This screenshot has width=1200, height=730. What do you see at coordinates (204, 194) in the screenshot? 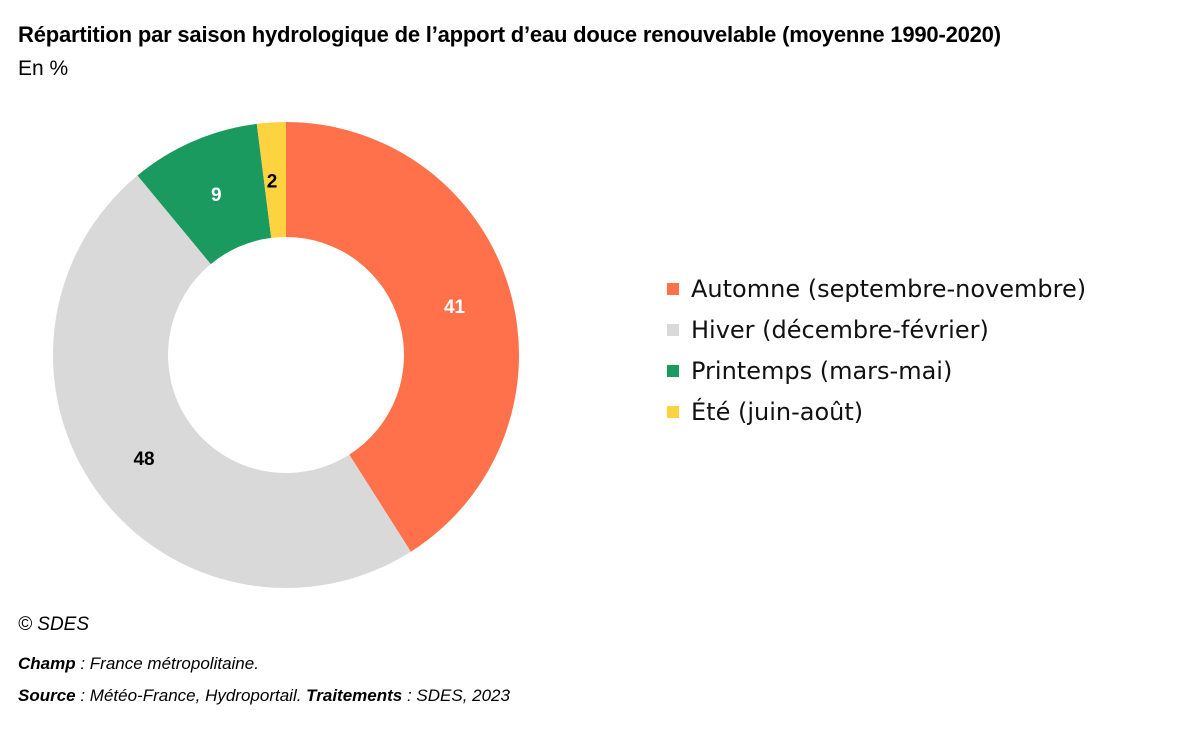
I see `slice-printemps` at bounding box center [204, 194].